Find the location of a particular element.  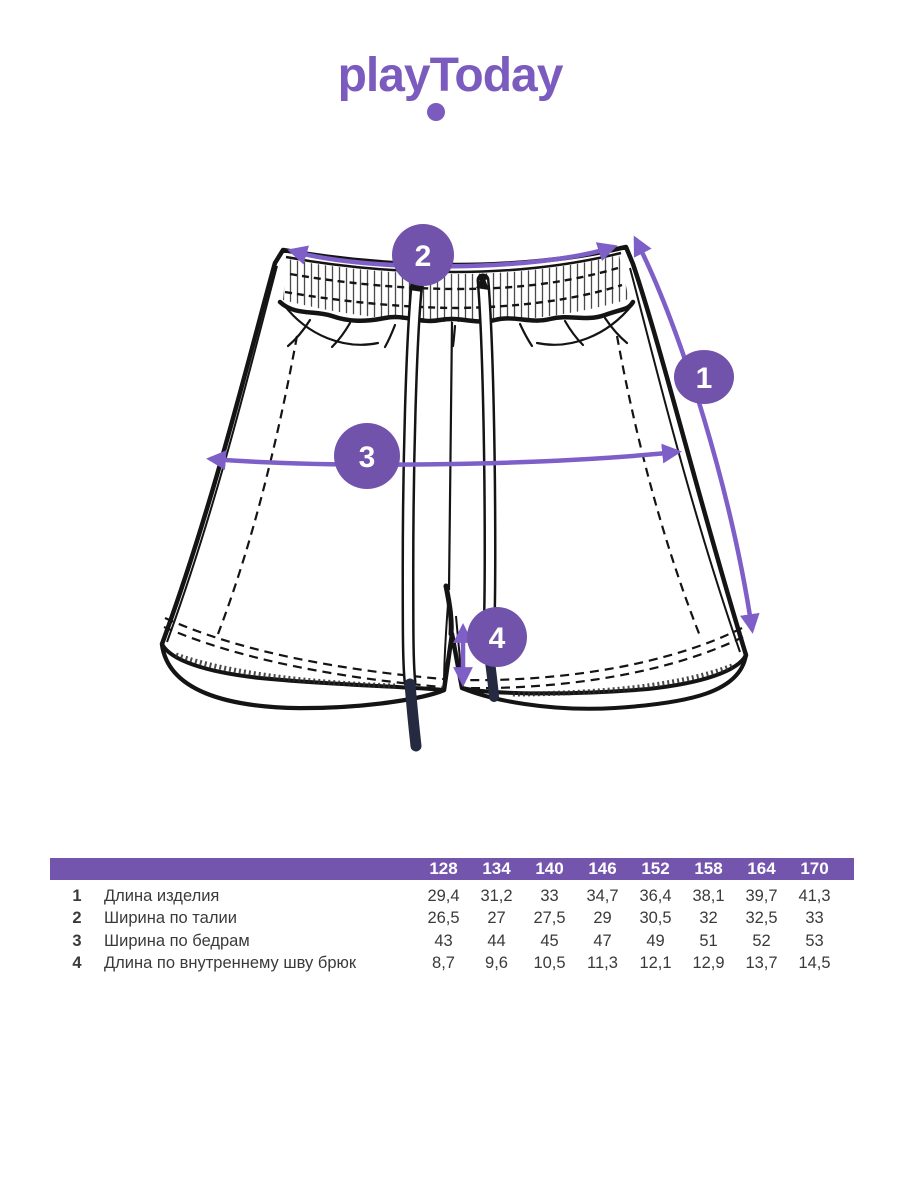

marker-circle-2: 2 is located at coordinates (423, 255).